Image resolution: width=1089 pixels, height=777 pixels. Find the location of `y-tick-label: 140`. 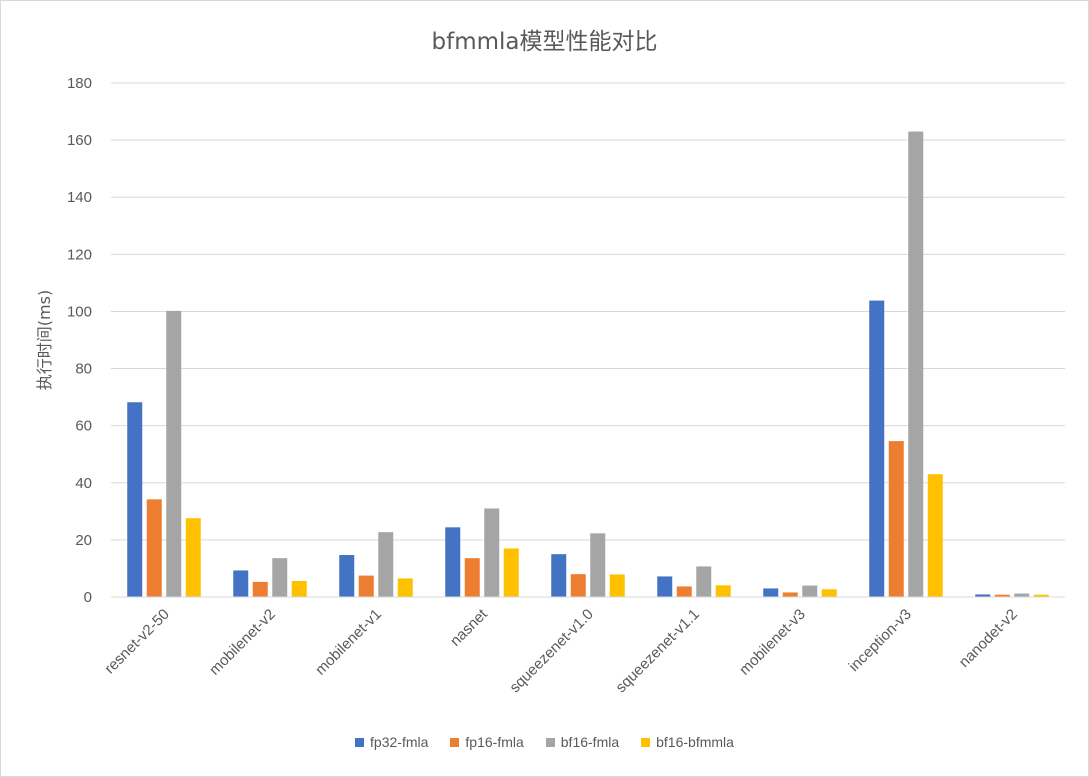

y-tick-label: 140 is located at coordinates (79, 197).